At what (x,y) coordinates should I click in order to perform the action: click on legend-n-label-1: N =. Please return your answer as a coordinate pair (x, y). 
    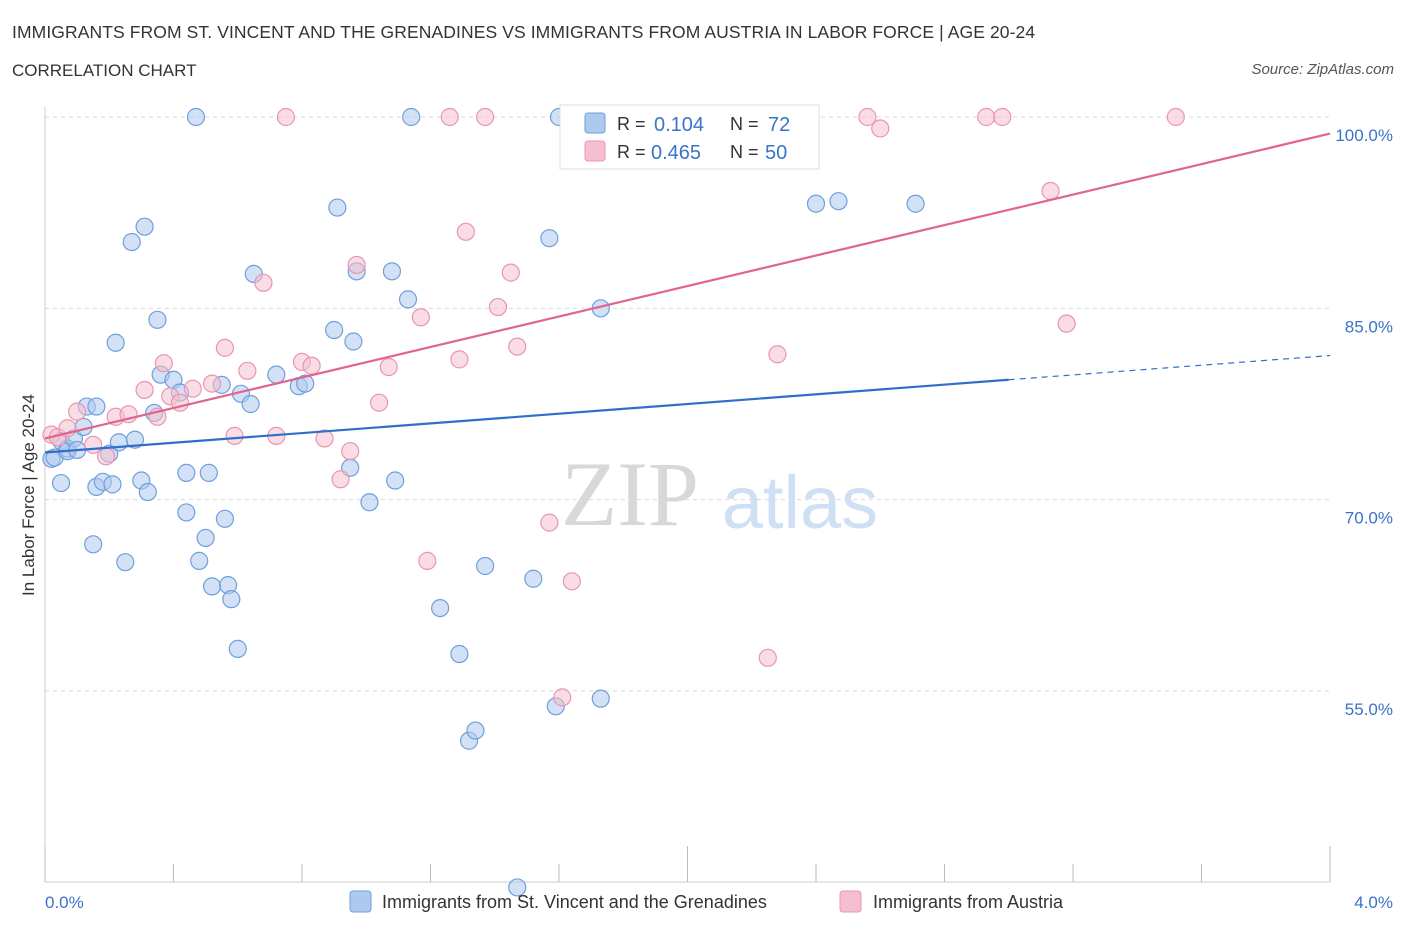
    Looking at the image, I should click on (744, 124).